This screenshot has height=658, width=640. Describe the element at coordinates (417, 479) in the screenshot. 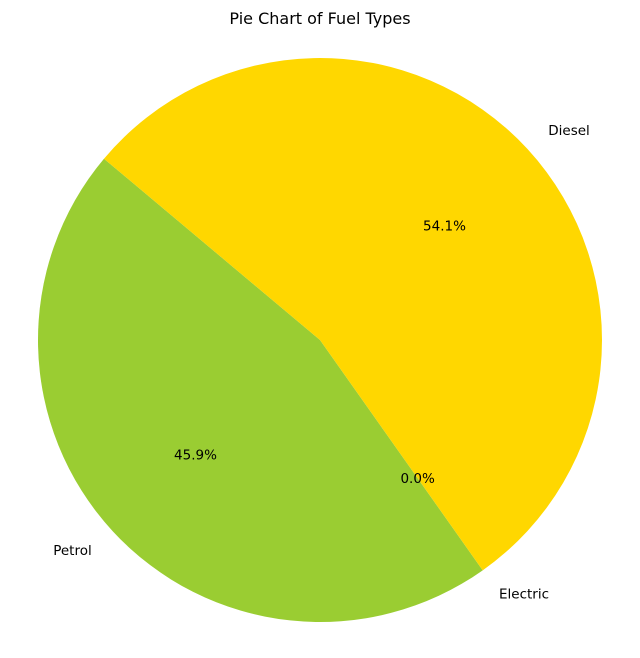

I see `pct-label-electric: 0.0%` at that location.